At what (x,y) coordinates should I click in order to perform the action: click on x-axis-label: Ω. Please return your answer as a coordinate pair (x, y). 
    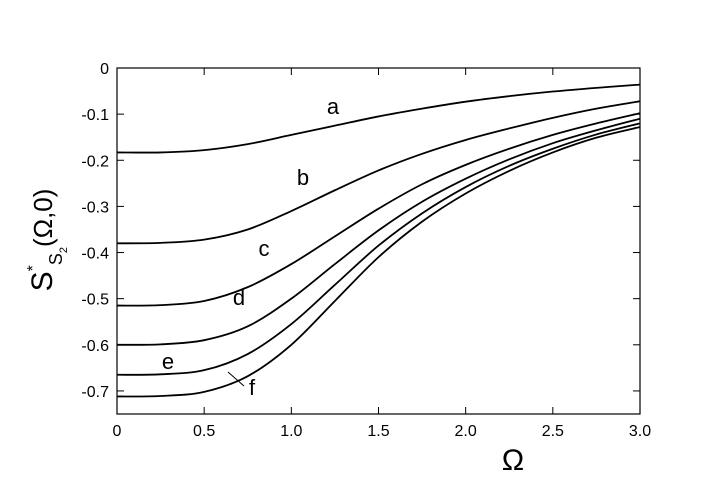
    Looking at the image, I should click on (513, 460).